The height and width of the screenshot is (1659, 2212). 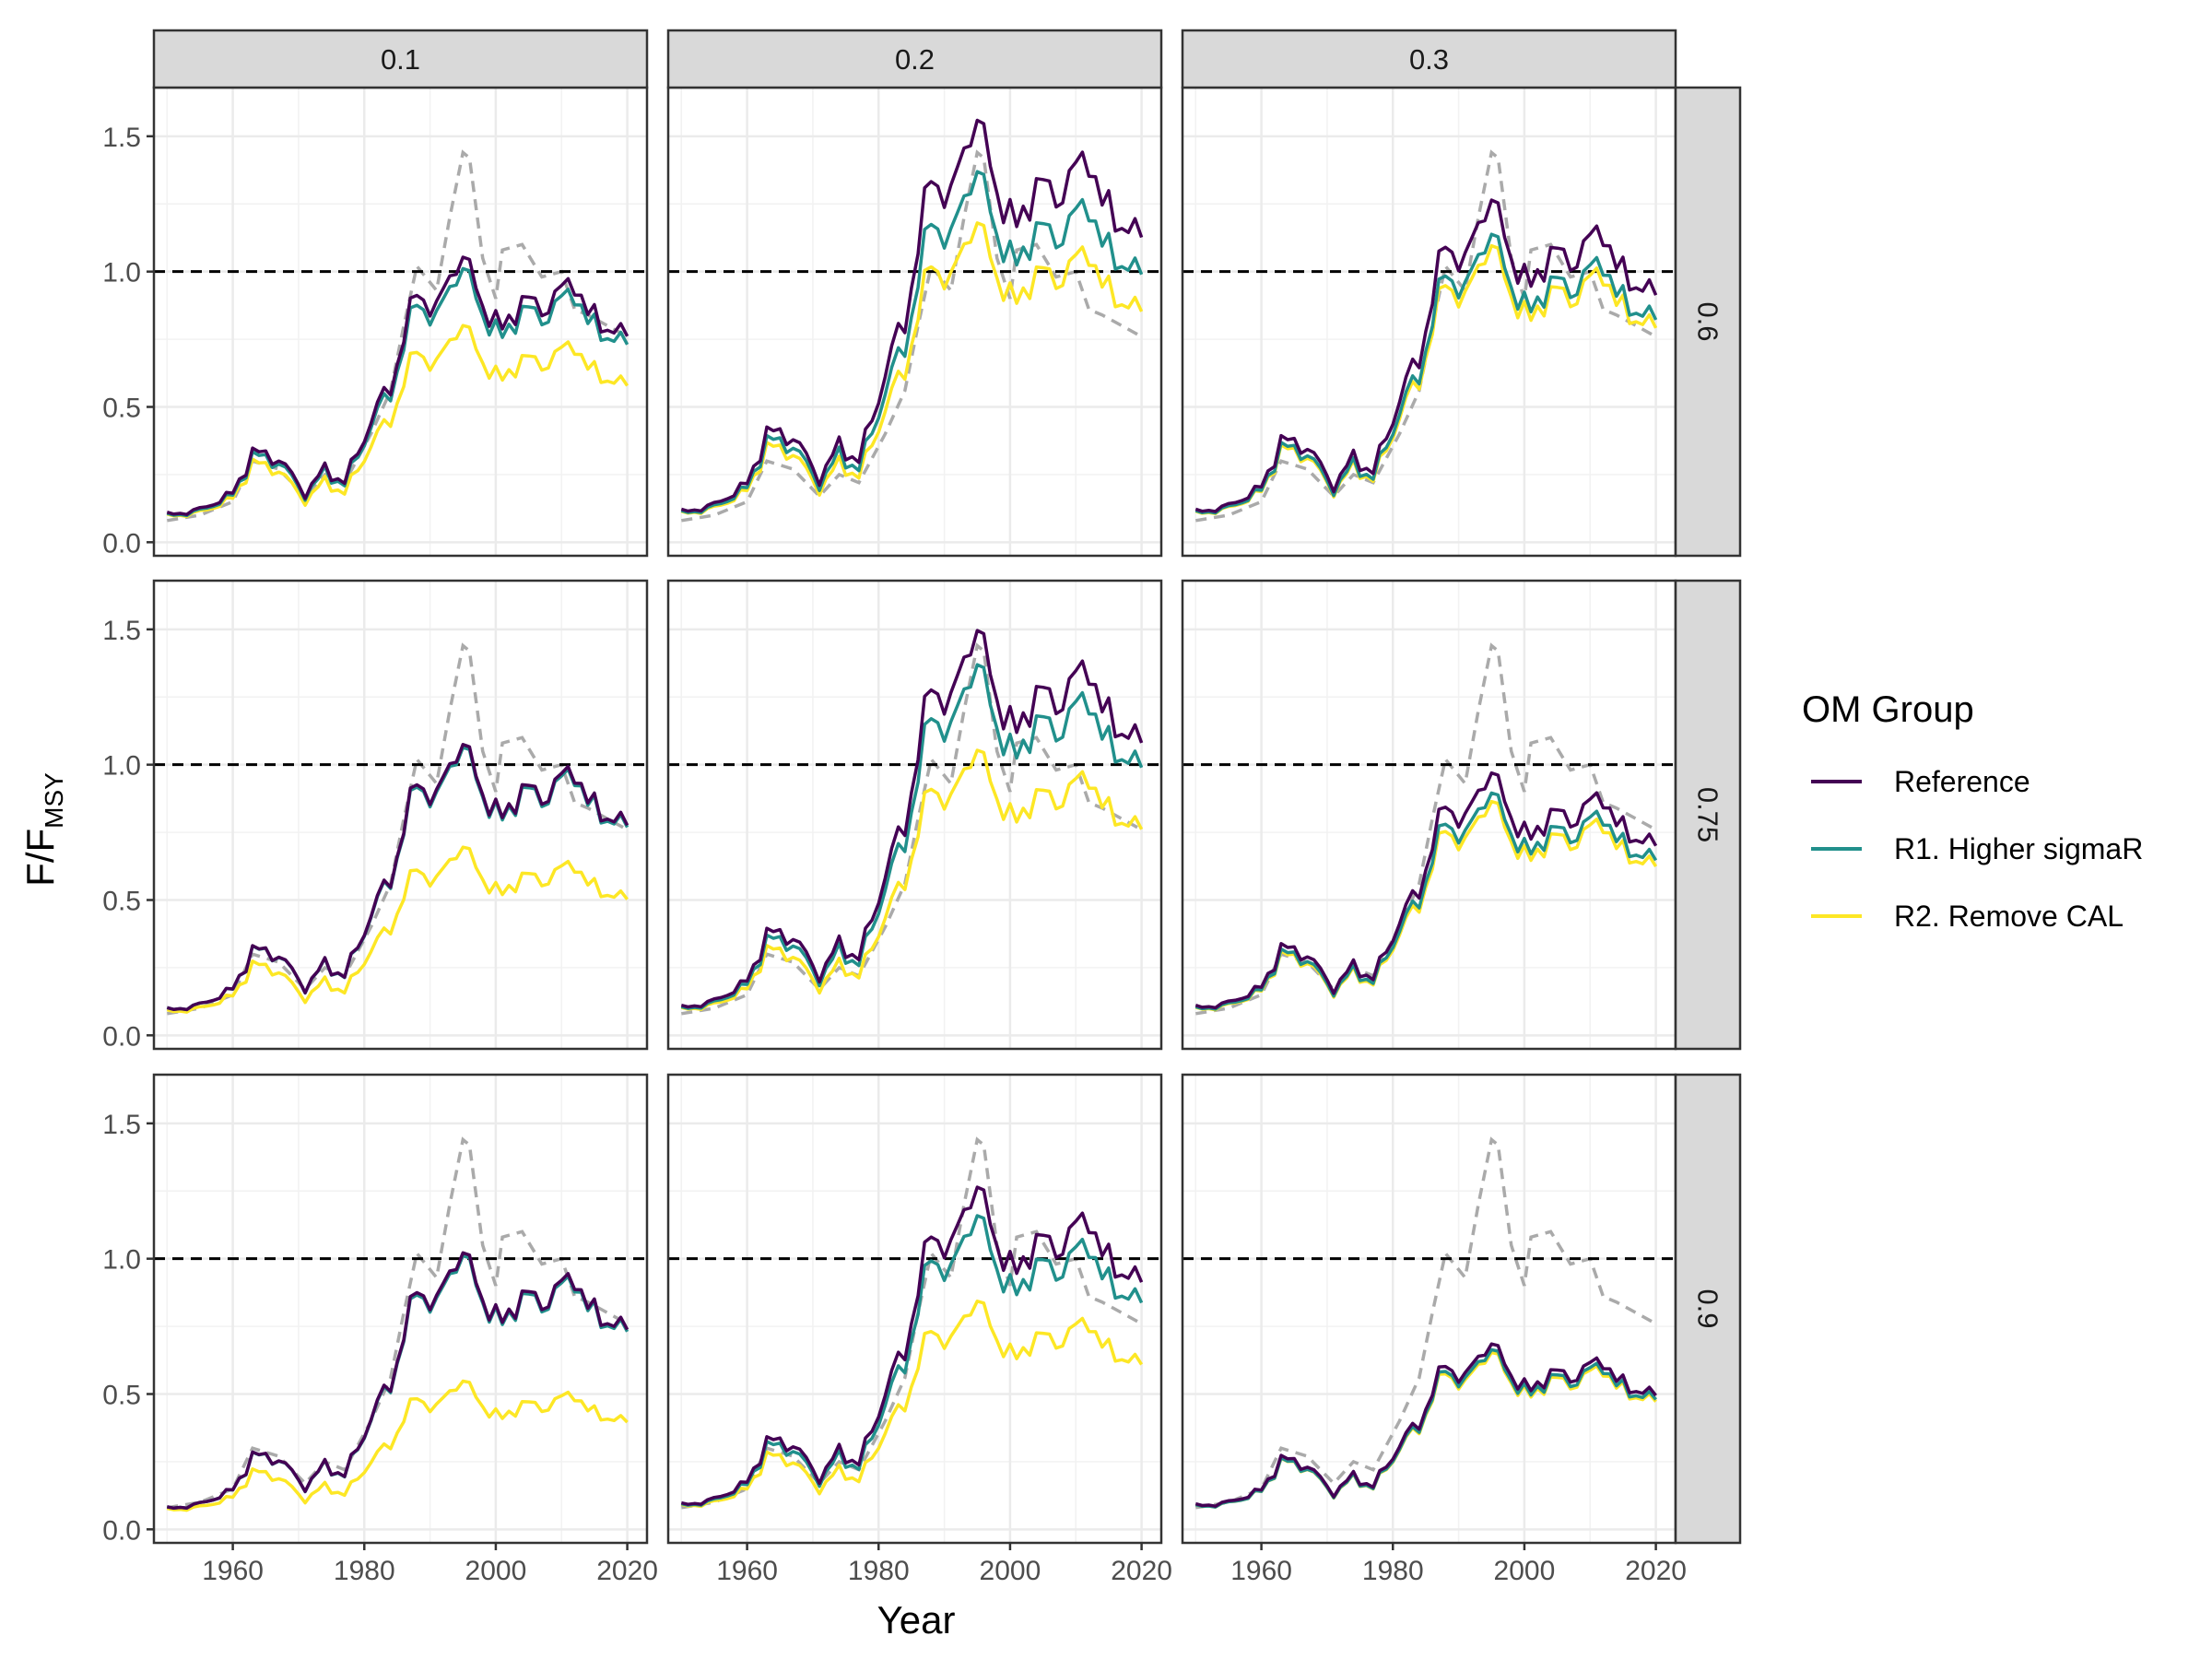 I want to click on panel-0.9-0.2: 1960 1980 2000 2020, so click(x=919, y=1329).